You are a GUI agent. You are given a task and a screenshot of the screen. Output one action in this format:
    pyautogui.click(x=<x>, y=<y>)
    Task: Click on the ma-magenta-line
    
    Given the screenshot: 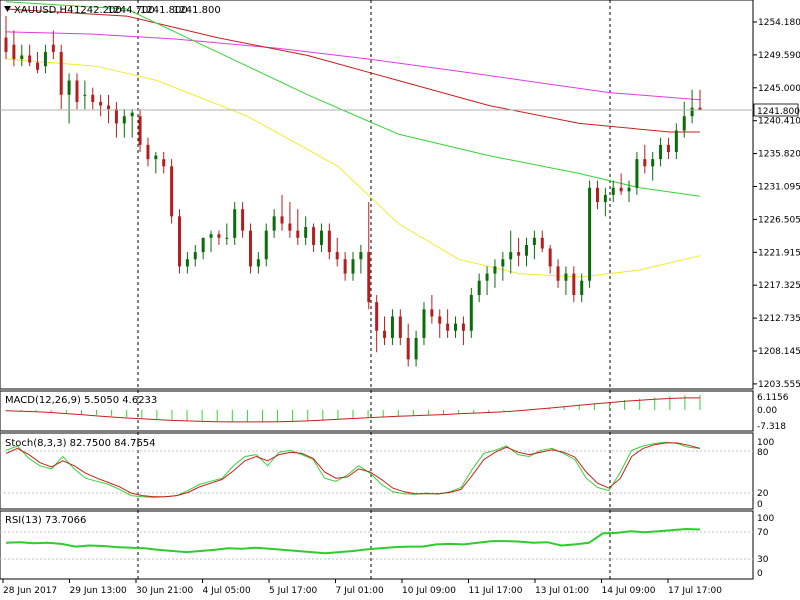 What is the action you would take?
    pyautogui.click(x=353, y=66)
    